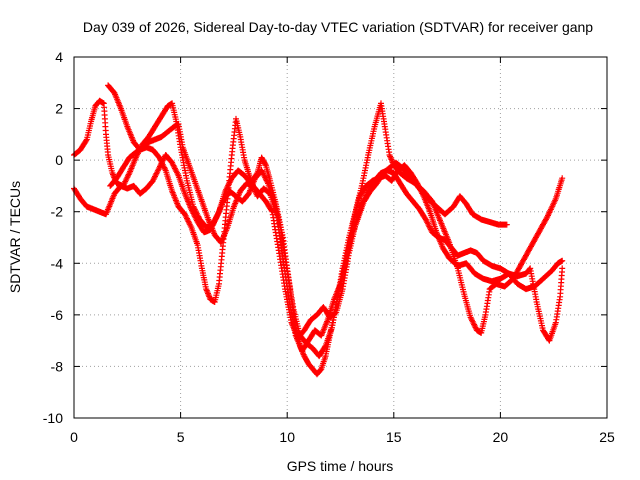  What do you see at coordinates (607, 437) in the screenshot?
I see `x-tick-label: 25` at bounding box center [607, 437].